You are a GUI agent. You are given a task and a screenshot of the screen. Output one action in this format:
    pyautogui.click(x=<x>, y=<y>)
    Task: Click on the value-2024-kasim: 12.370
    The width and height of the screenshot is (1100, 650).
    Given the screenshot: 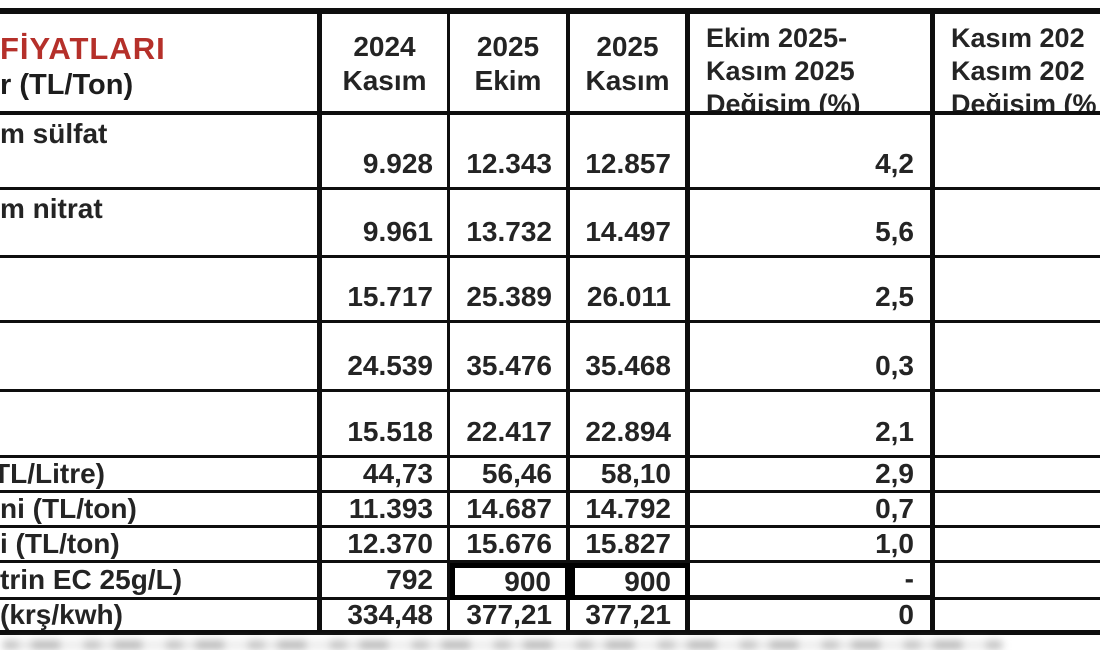 What is the action you would take?
    pyautogui.click(x=386, y=545)
    